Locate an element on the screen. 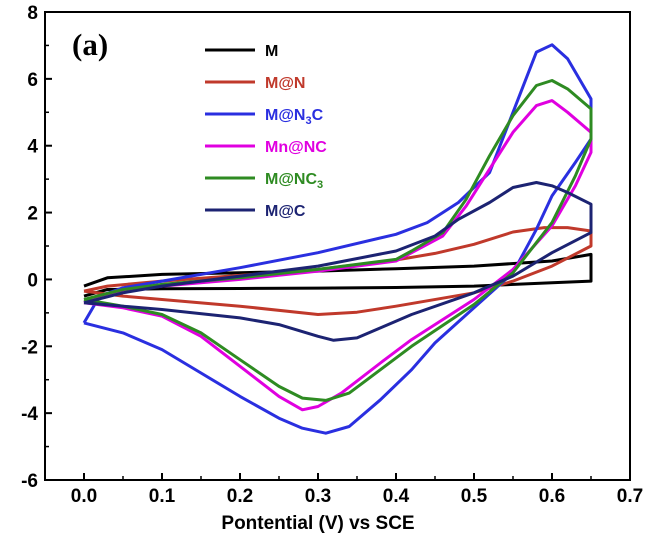 The width and height of the screenshot is (649, 535). legend-label-main: M@C is located at coordinates (285, 211).